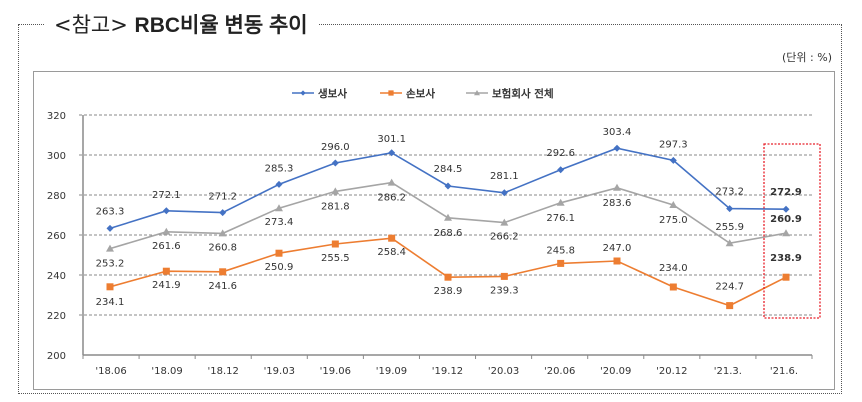  I want to click on data-label-life: 284.5, so click(448, 169).